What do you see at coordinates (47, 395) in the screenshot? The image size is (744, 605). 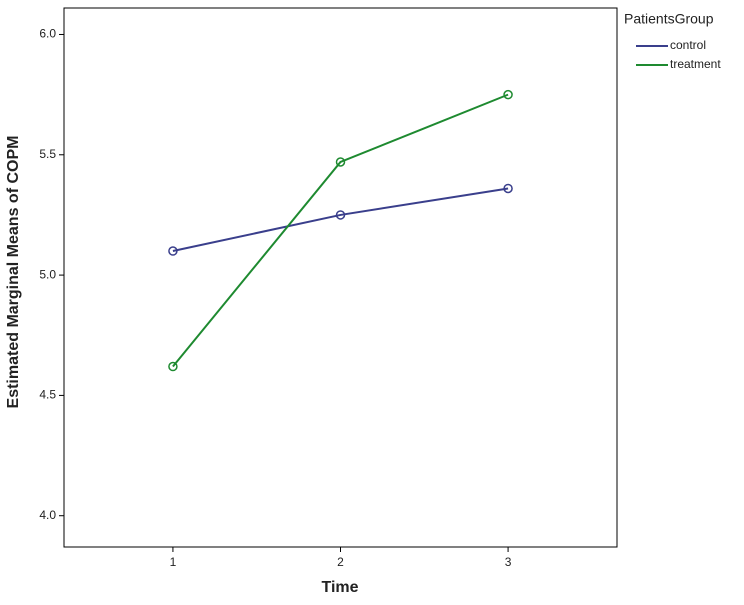 I see `y-tick-label: 4.5` at bounding box center [47, 395].